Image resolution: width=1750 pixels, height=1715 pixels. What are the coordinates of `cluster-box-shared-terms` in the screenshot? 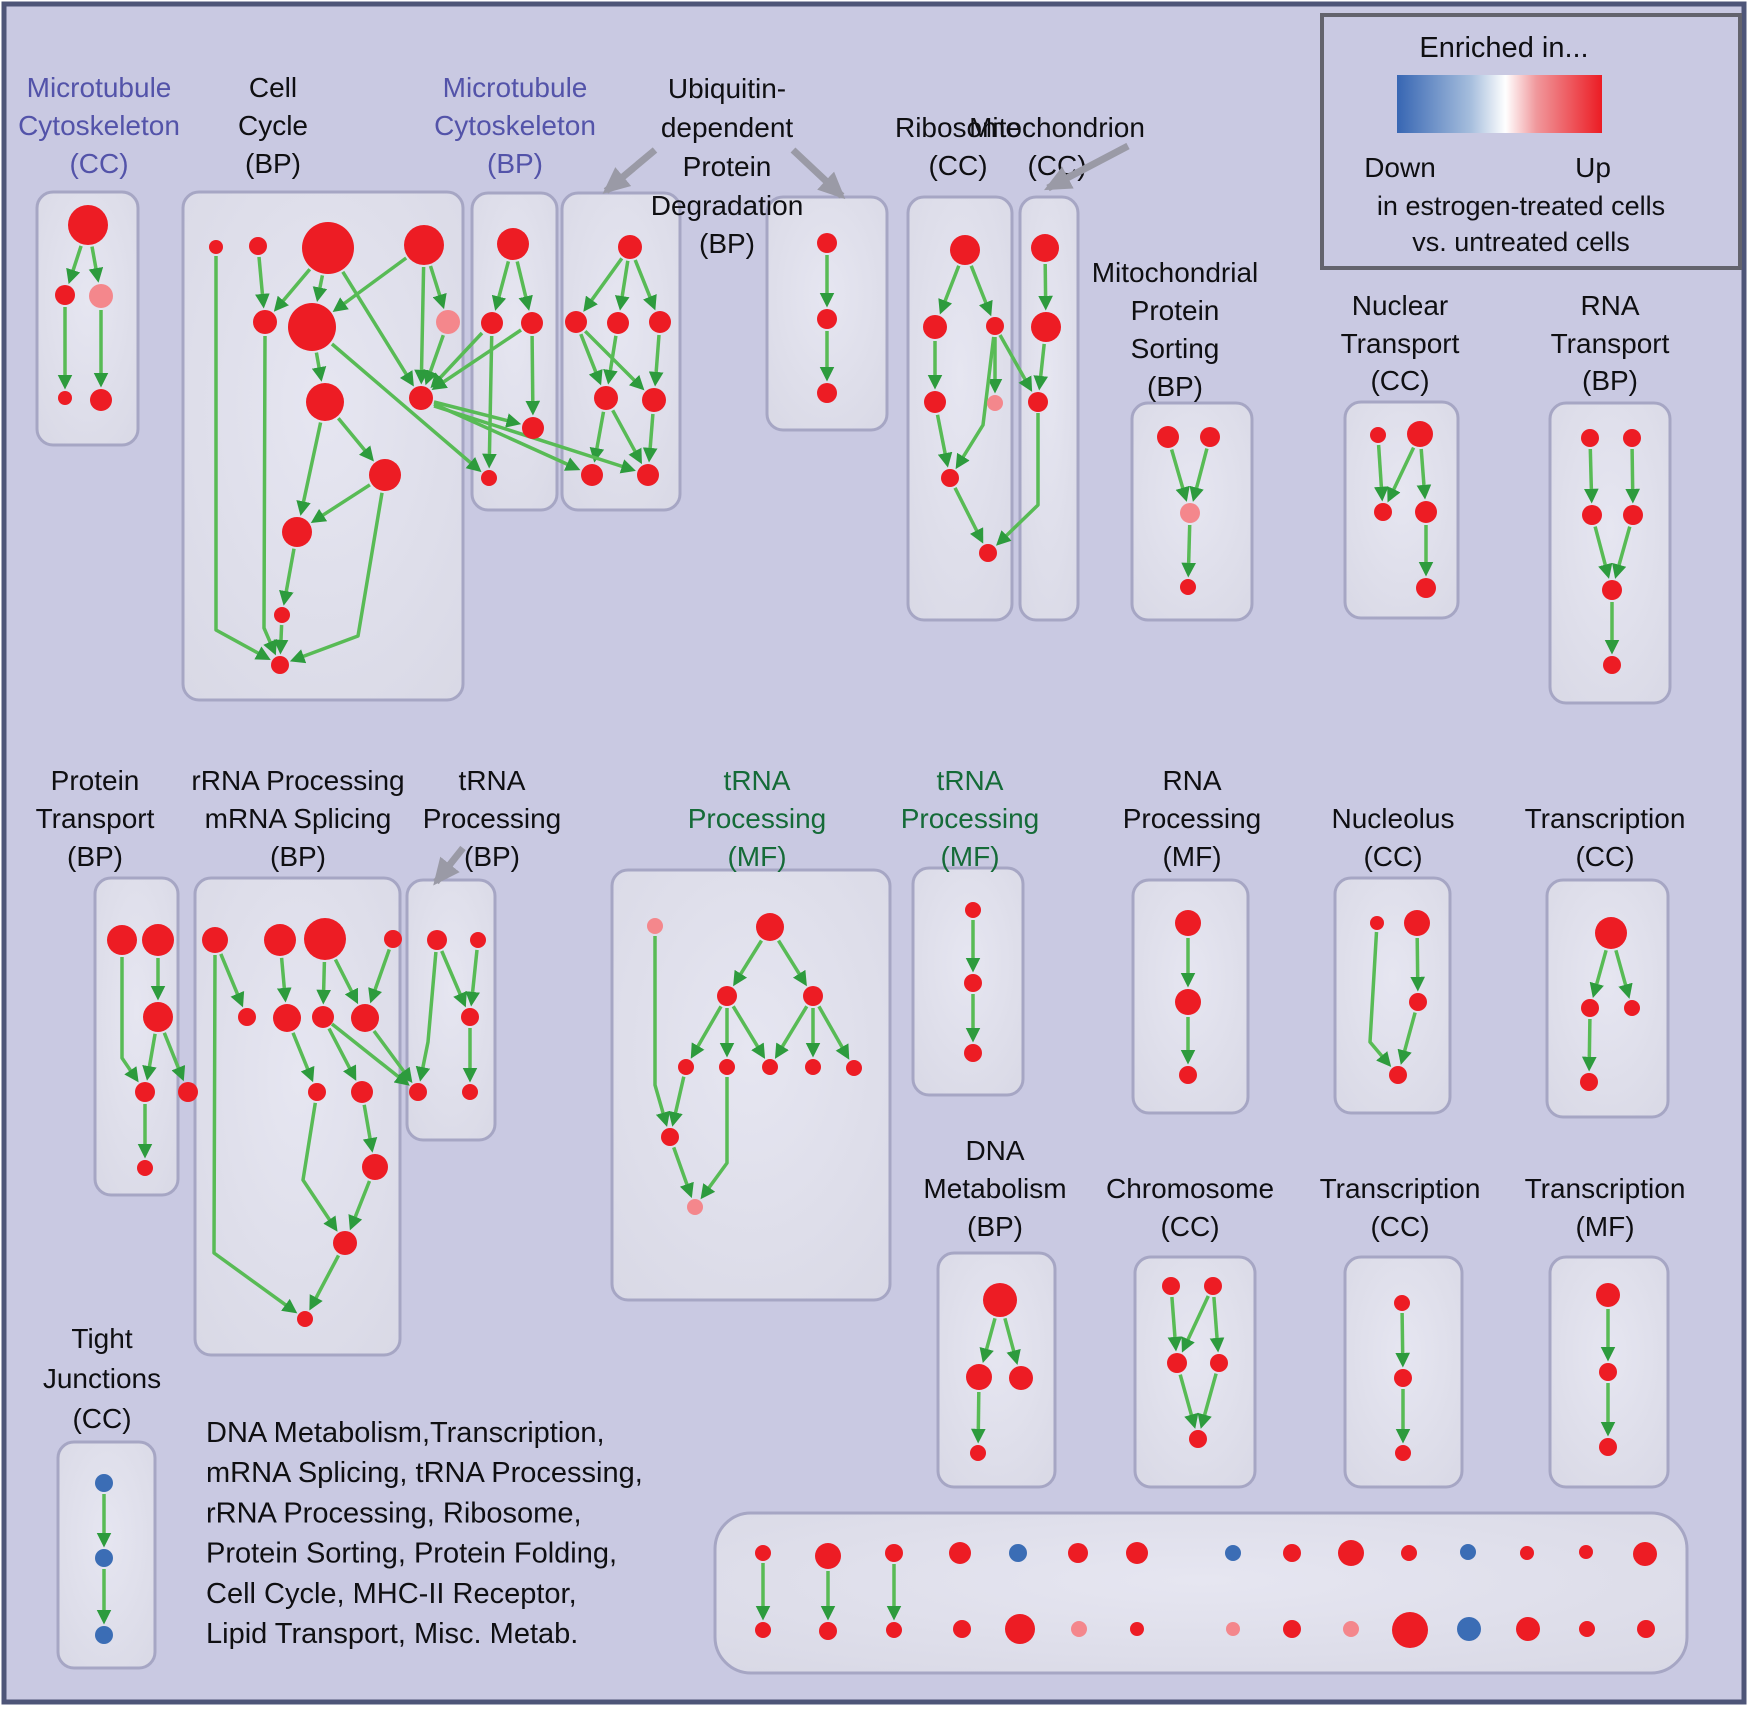 It's located at (1201, 1593).